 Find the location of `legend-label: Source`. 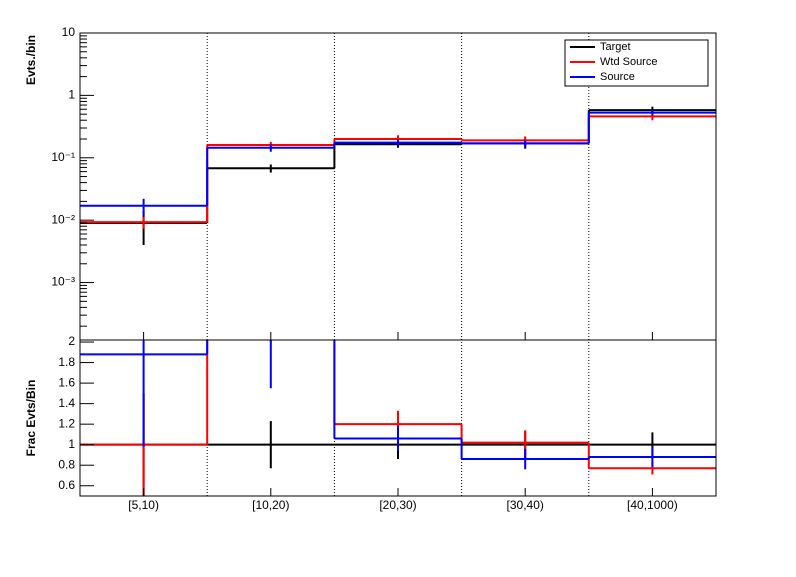

legend-label: Source is located at coordinates (617, 77).